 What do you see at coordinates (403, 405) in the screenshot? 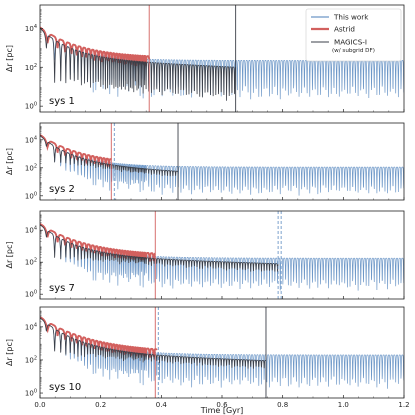
I see `x-tick-label: 1.2` at bounding box center [403, 405].